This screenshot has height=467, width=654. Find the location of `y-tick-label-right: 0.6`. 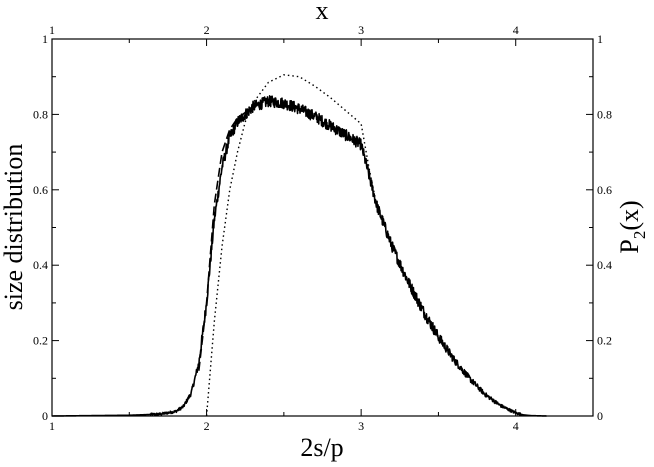

y-tick-label-right: 0.6 is located at coordinates (604, 190).